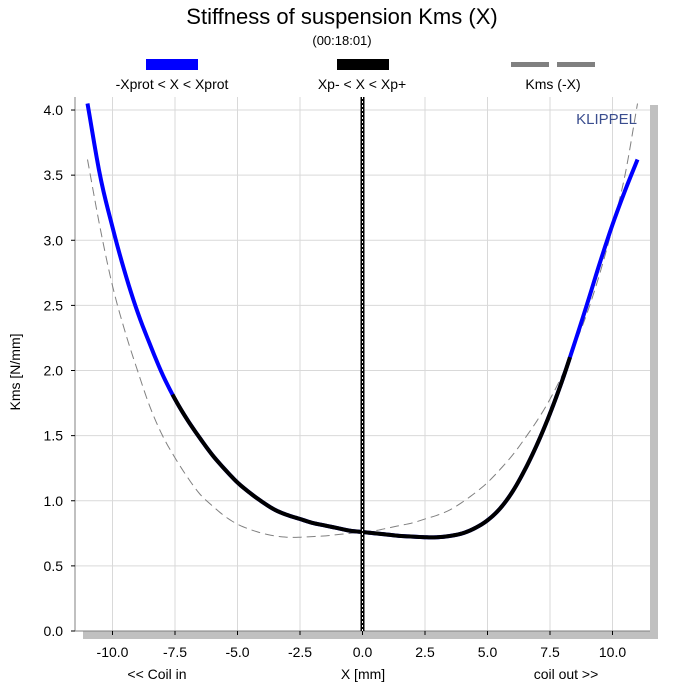 The image size is (684, 684). I want to click on x-axis-label: X [mm], so click(363, 674).